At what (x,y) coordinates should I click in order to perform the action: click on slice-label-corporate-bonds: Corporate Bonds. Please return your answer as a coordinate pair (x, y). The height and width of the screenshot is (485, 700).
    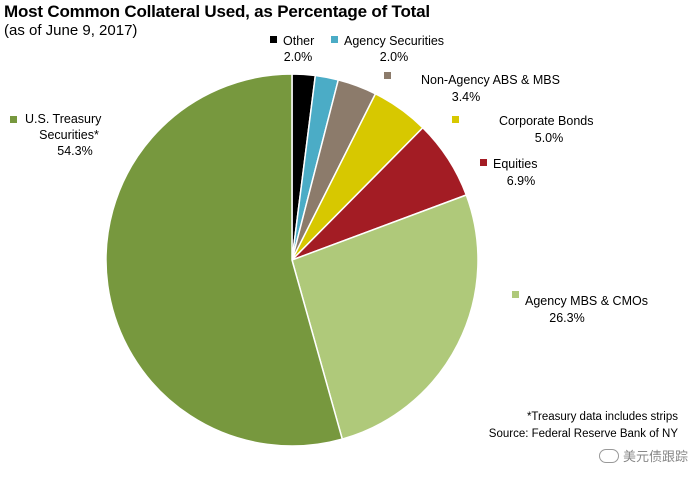
    Looking at the image, I should click on (546, 121).